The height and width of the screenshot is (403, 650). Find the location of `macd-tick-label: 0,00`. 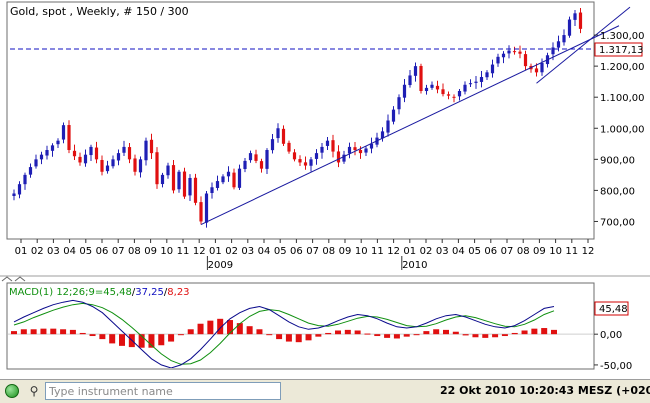

macd-tick-label: 0,00 is located at coordinates (611, 335).